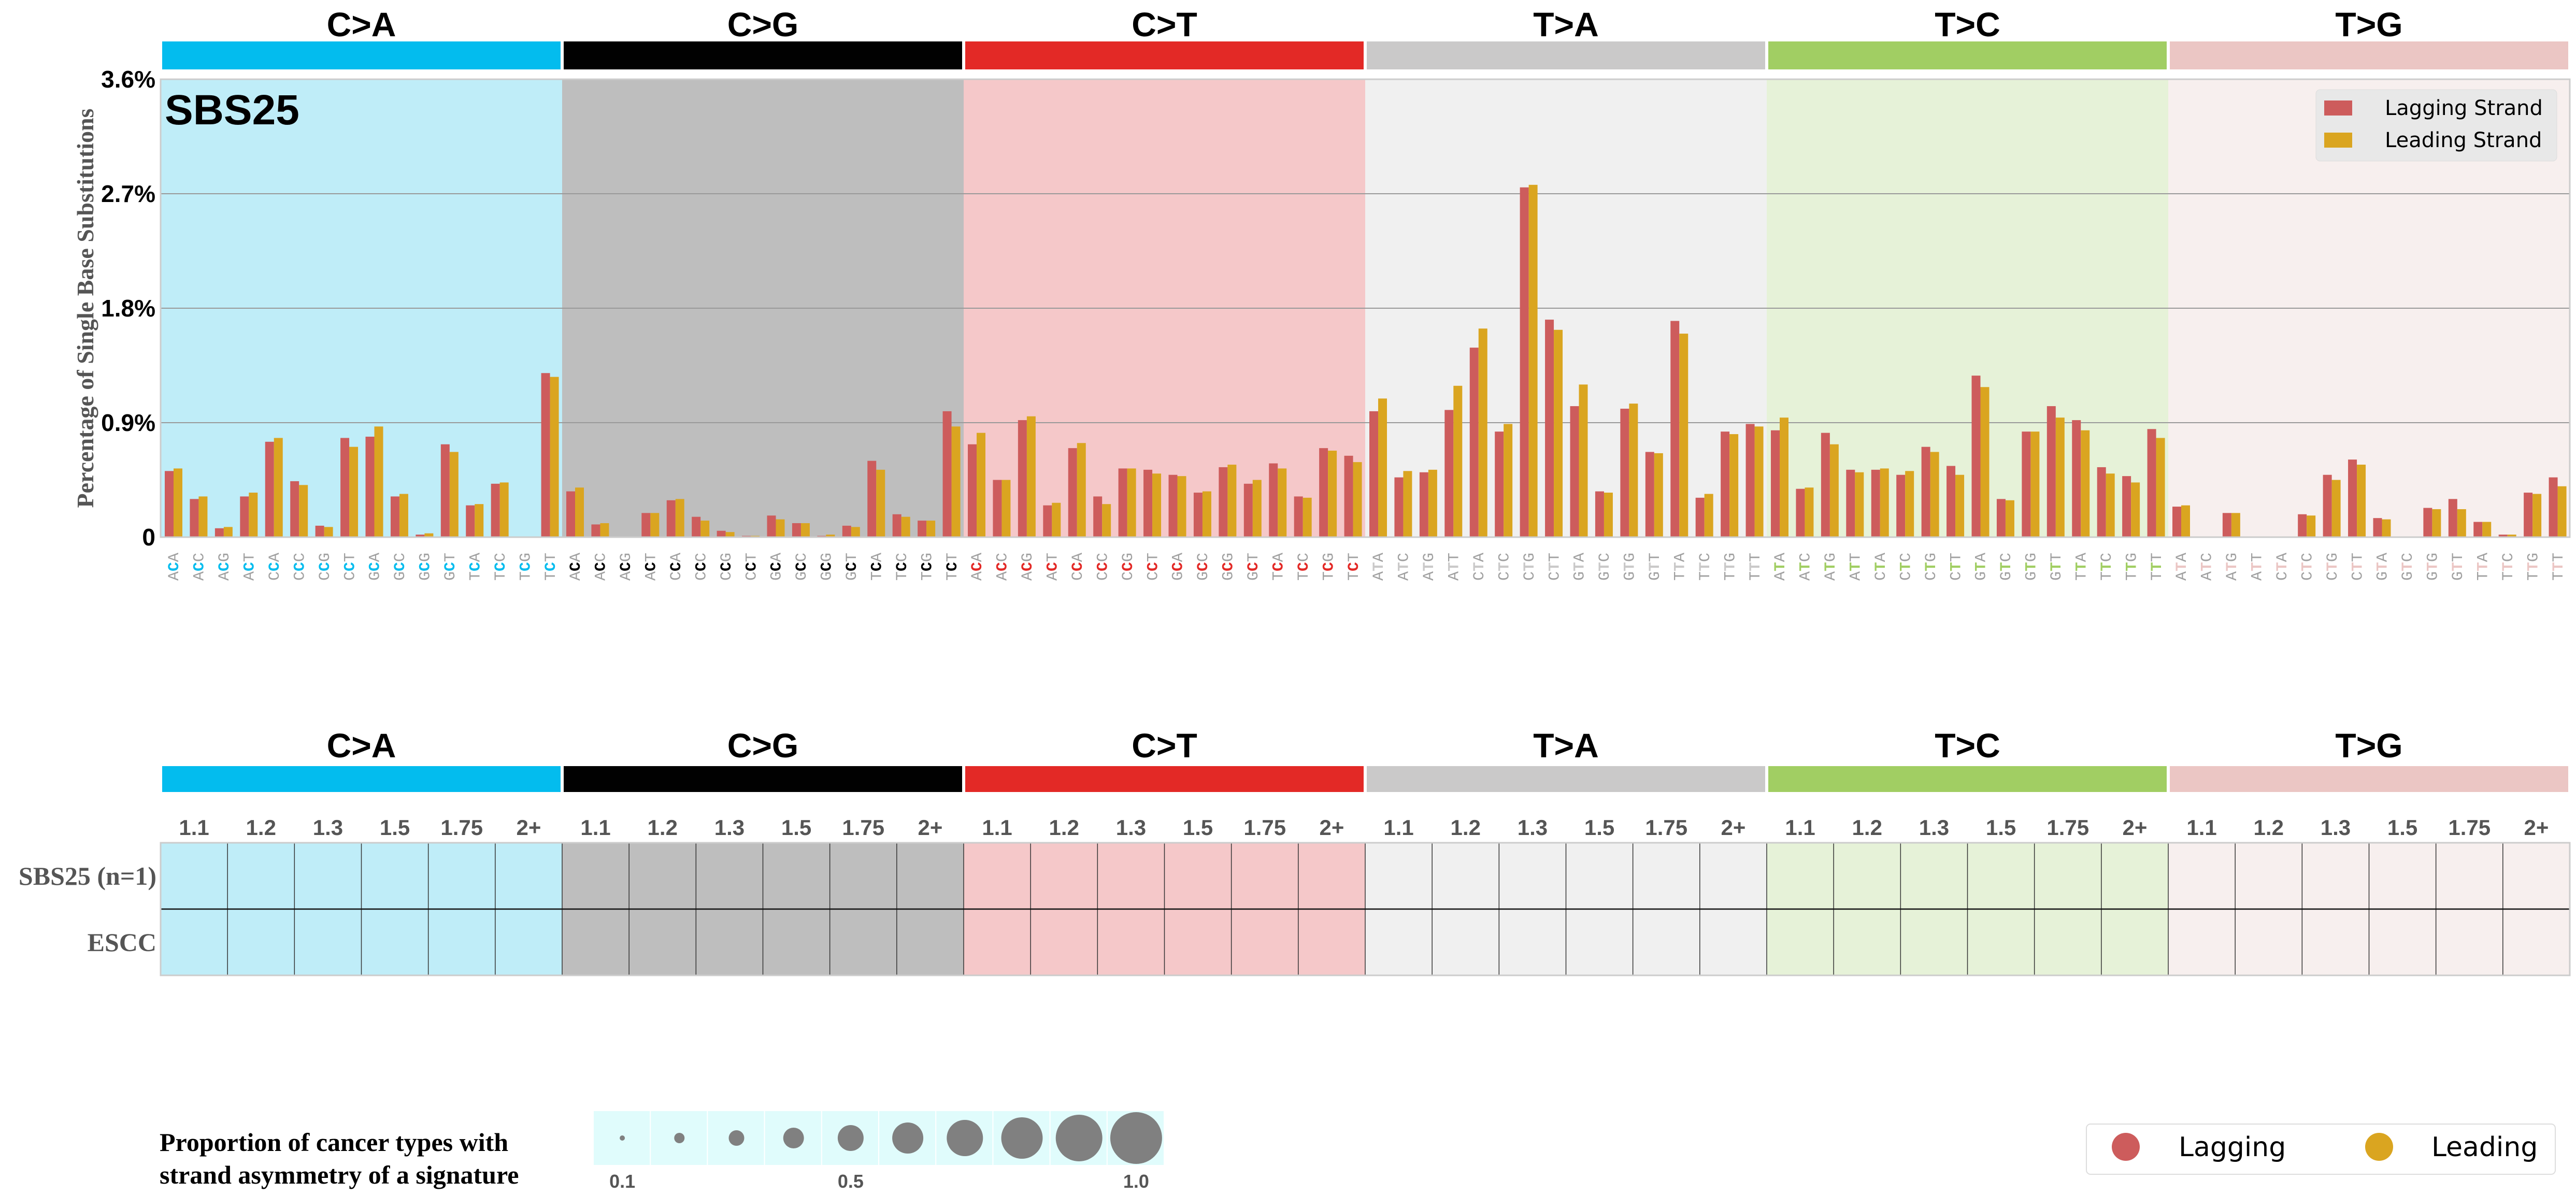  I want to click on bar-leading-C>G-GCT, so click(855, 532).